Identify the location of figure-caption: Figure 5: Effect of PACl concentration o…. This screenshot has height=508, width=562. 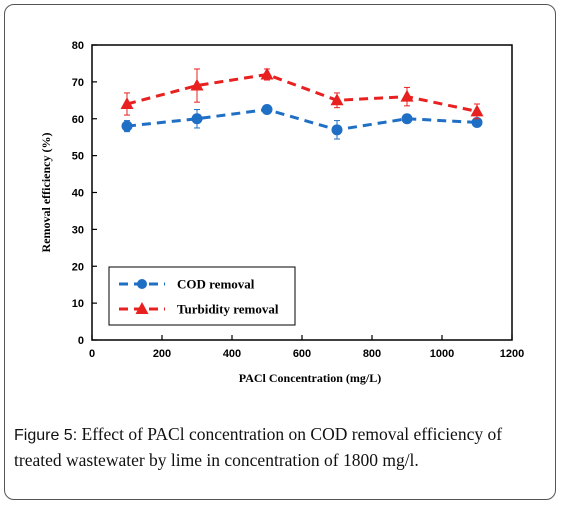
(282, 447).